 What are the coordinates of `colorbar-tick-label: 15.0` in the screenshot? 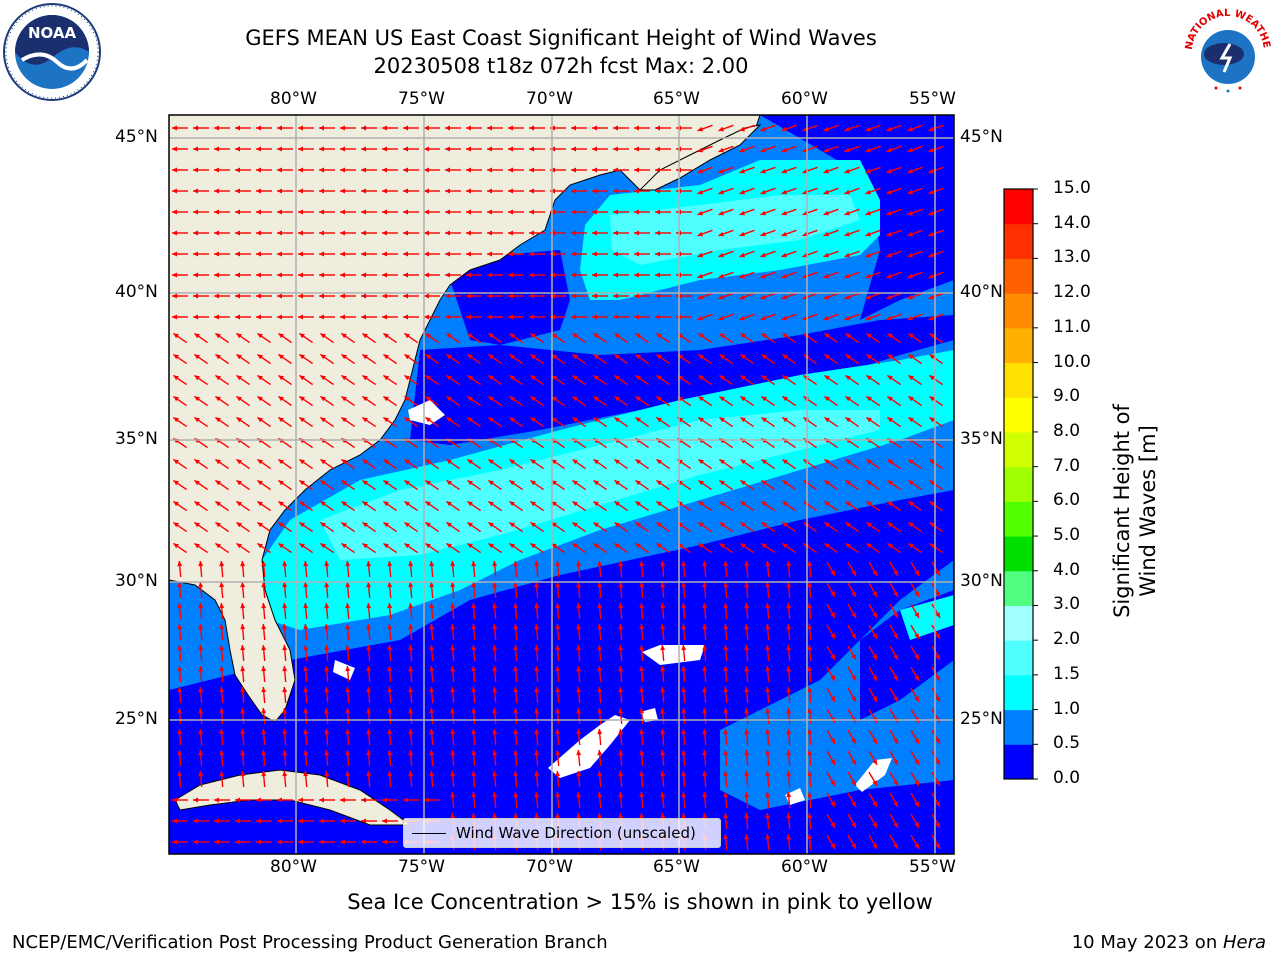 It's located at (1072, 188).